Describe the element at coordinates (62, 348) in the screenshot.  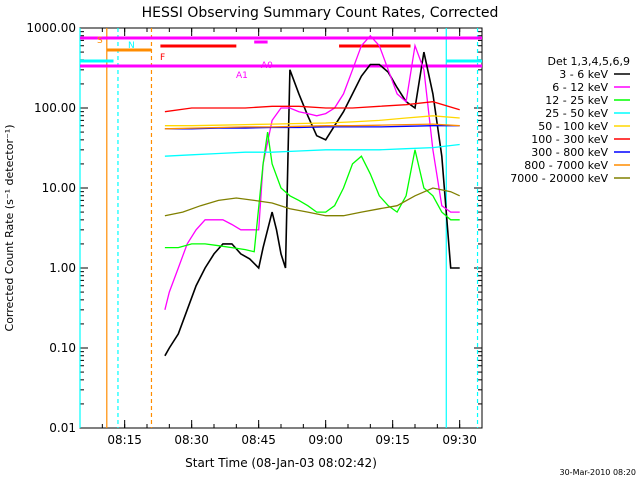
I see `y-tick-label: 0.10` at that location.